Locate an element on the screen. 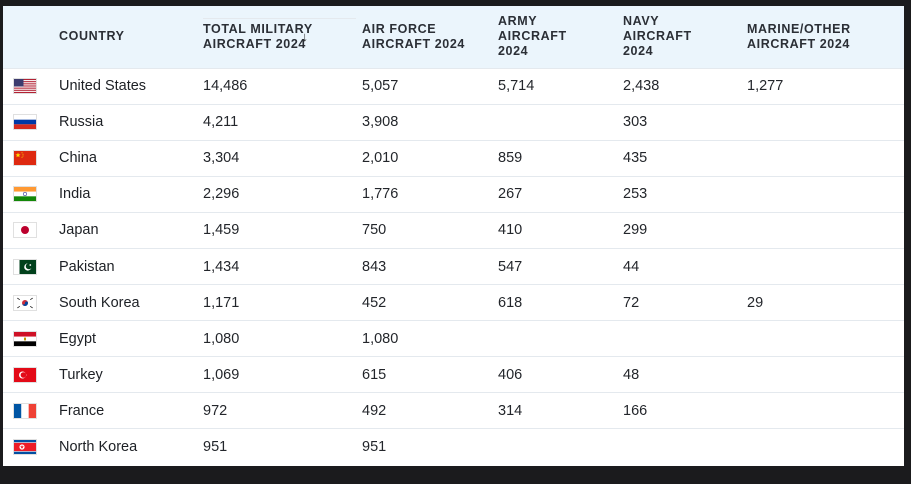 The width and height of the screenshot is (911, 484). air-force-aircraft: 1,080 is located at coordinates (380, 338).